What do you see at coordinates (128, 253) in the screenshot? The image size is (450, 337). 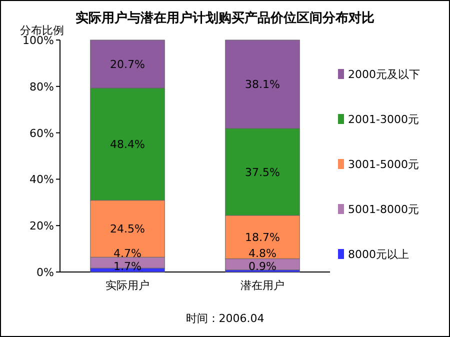 I see `data-label: 4.7%` at bounding box center [128, 253].